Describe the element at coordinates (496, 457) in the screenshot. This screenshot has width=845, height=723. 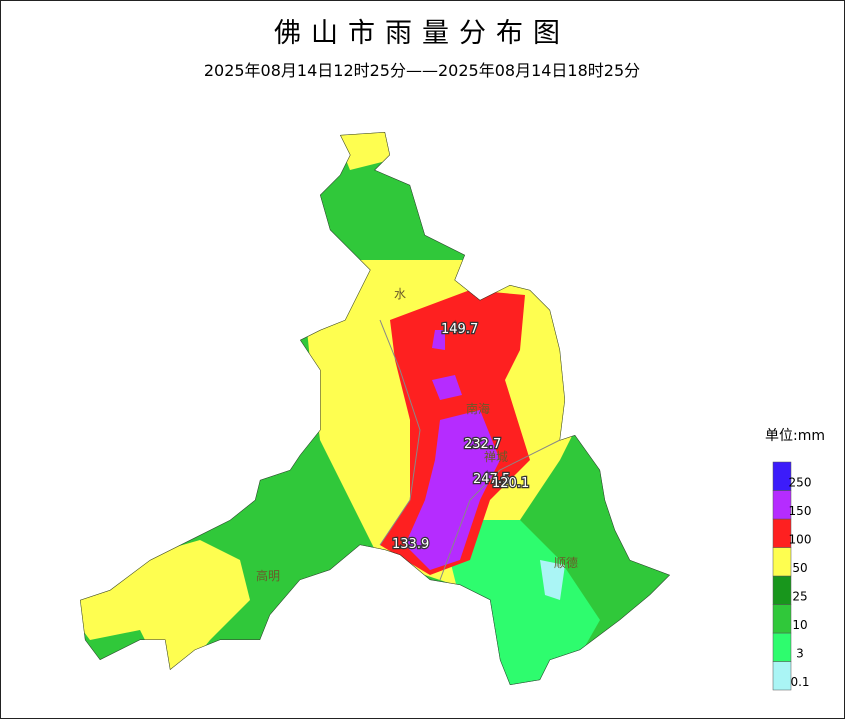
I see `district-label: 禅城` at that location.